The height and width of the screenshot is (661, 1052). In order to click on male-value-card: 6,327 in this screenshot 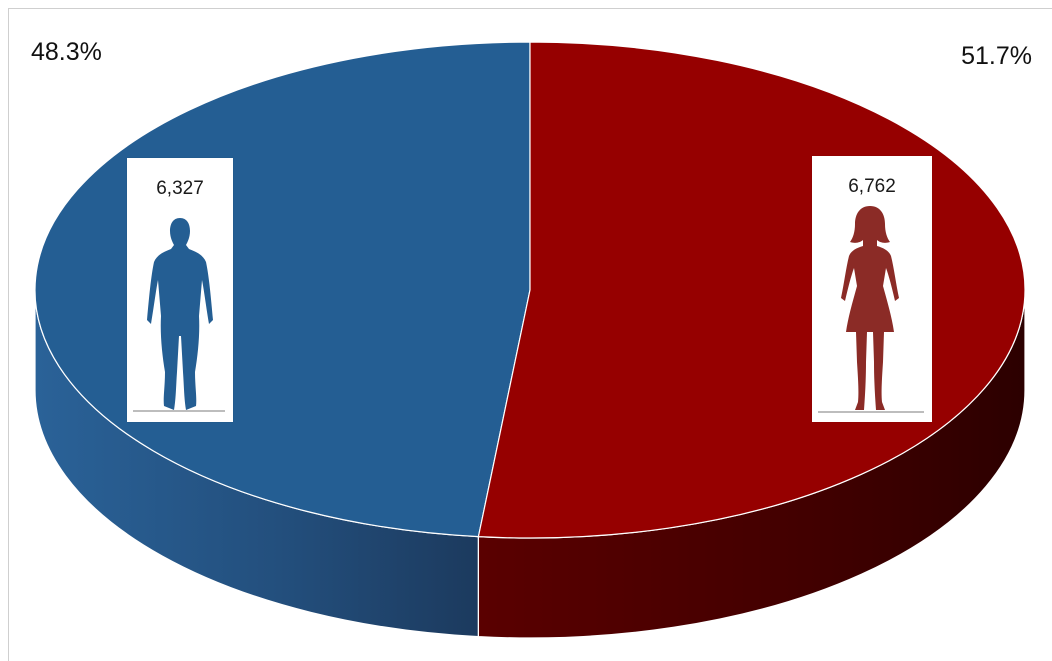, I will do `click(180, 290)`.